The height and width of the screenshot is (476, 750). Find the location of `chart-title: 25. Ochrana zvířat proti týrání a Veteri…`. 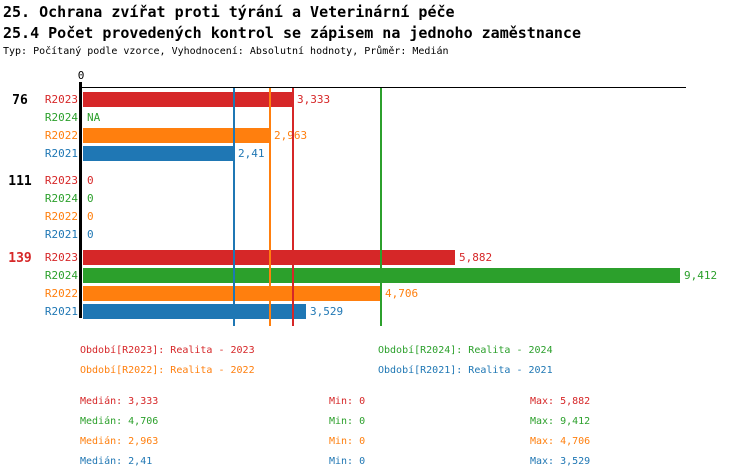

chart-title: 25. Ochrana zvířat proti týrání a Veteri… is located at coordinates (229, 12).